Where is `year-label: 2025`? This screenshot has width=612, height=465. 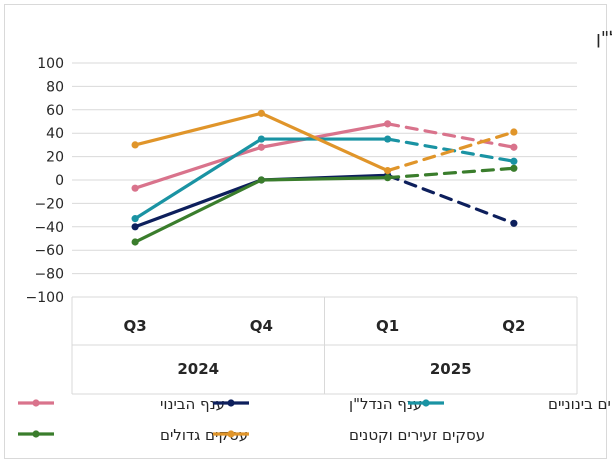 year-label: 2025 is located at coordinates (451, 369).